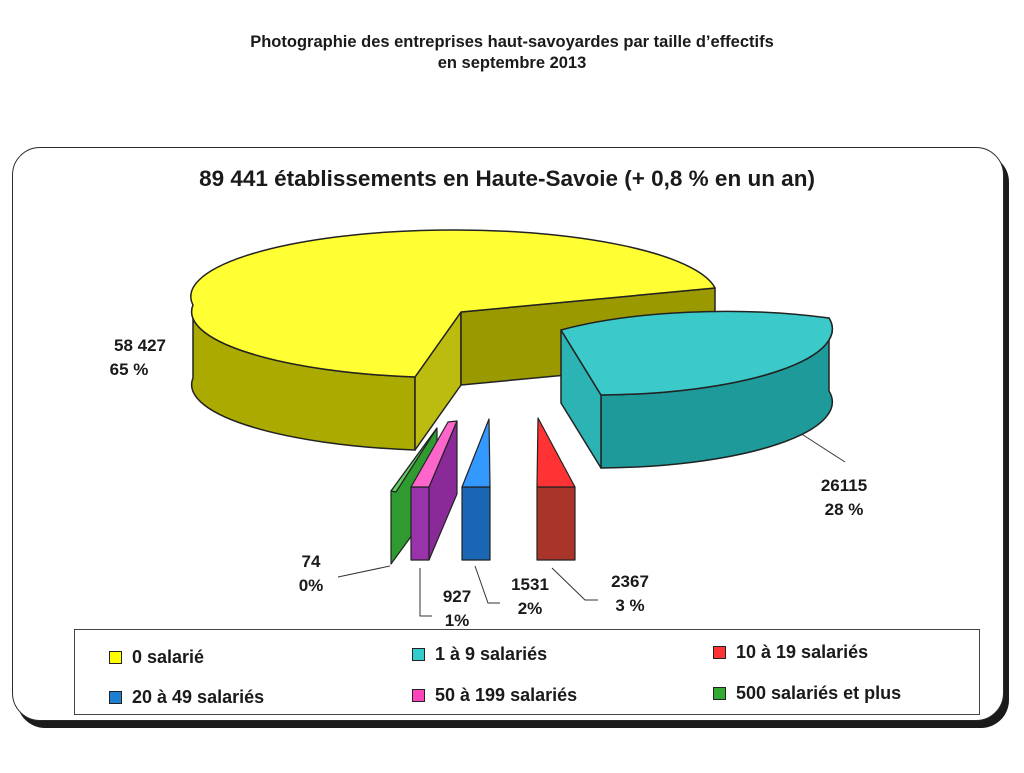  What do you see at coordinates (198, 697) in the screenshot?
I see `legend-label-3: 20 à 49 salariés` at bounding box center [198, 697].